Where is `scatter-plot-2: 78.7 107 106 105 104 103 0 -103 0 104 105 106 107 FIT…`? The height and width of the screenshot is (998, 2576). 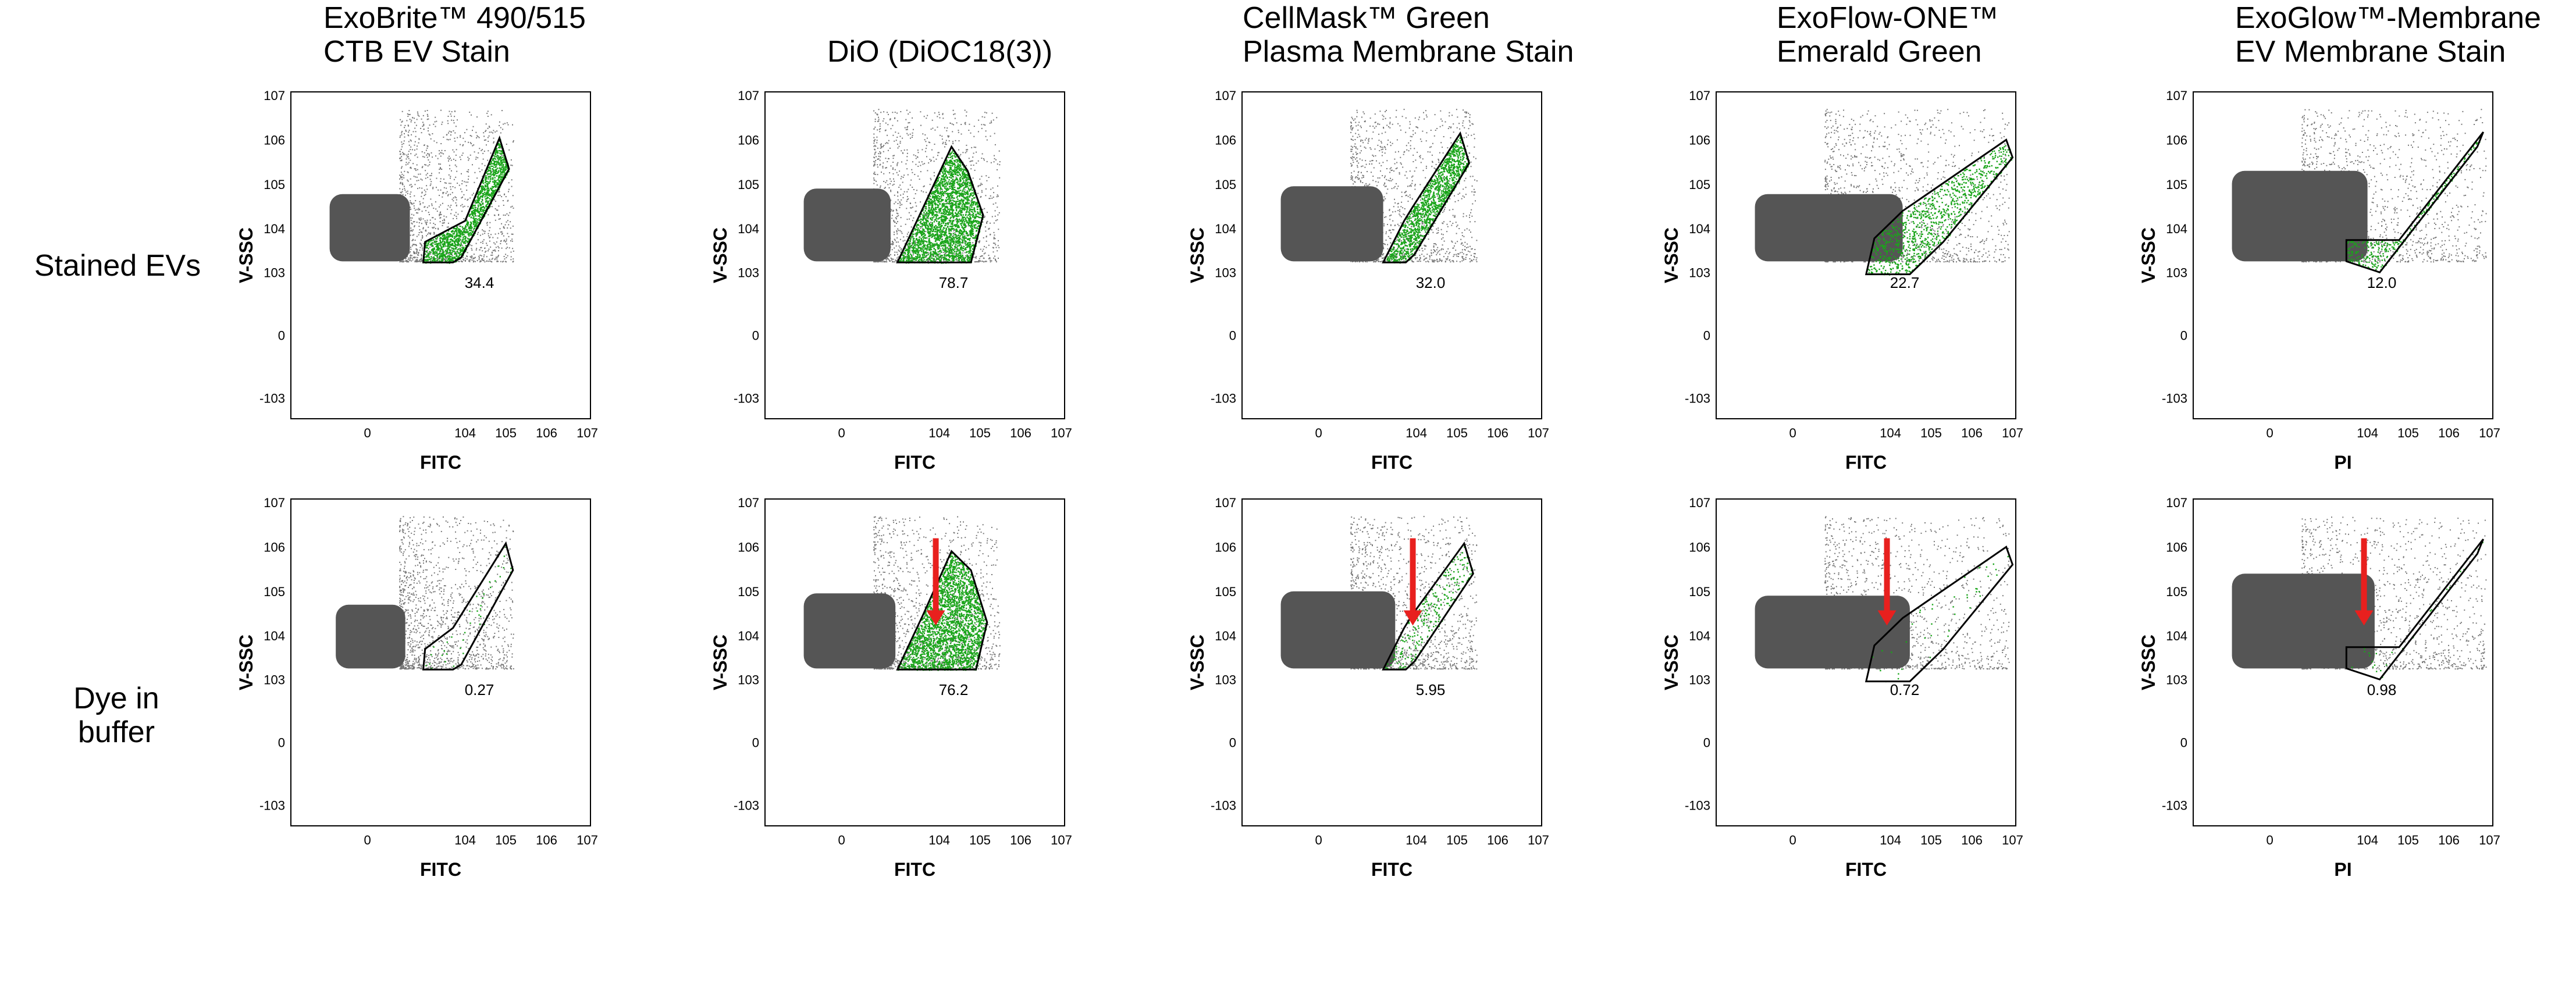
scatter-plot-2: 78.7 107 106 105 104 103 0 -103 0 104 105 106 107 FIT… is located at coordinates (891, 280).